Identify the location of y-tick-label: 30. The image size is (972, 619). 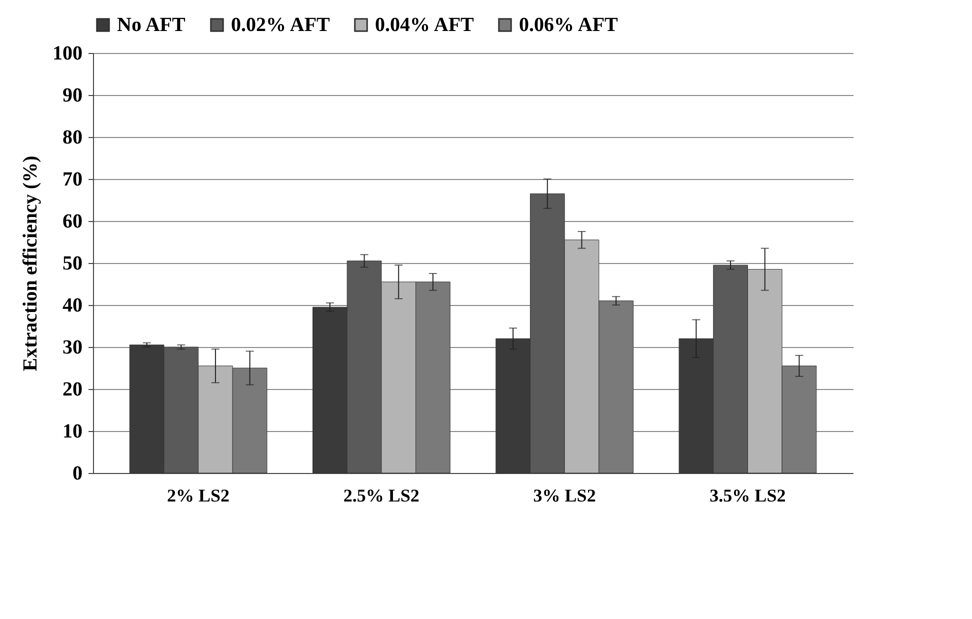
(72, 347).